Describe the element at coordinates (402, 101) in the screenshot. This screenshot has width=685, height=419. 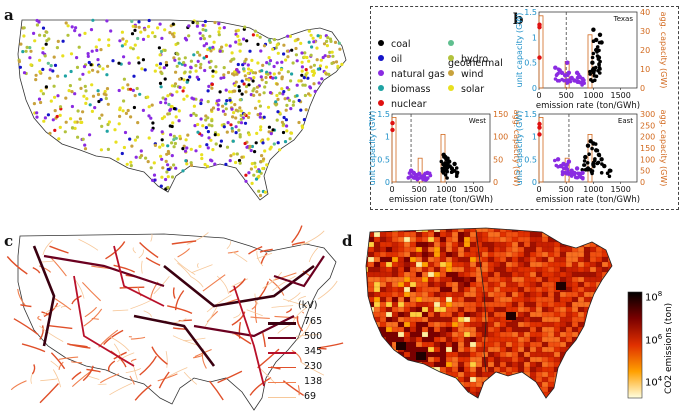
I see `legend-a-item-nuclear: nuclear` at that location.